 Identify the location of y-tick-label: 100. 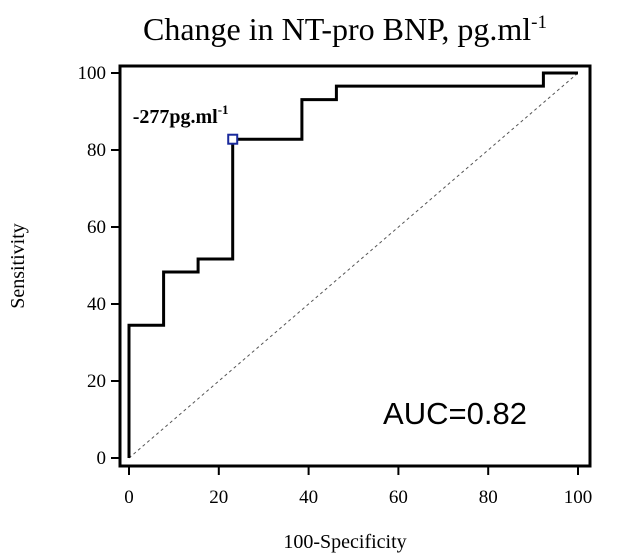
(92, 73).